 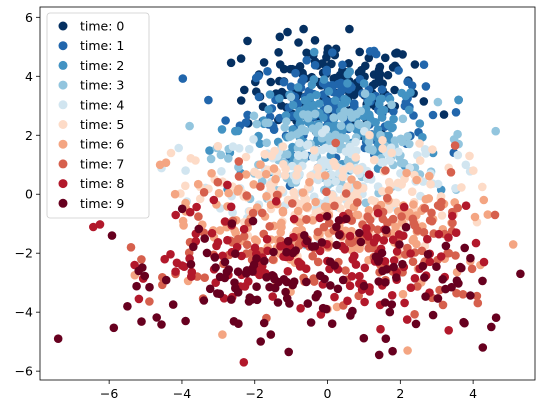 I want to click on legend-label: time: 2, so click(x=102, y=65).